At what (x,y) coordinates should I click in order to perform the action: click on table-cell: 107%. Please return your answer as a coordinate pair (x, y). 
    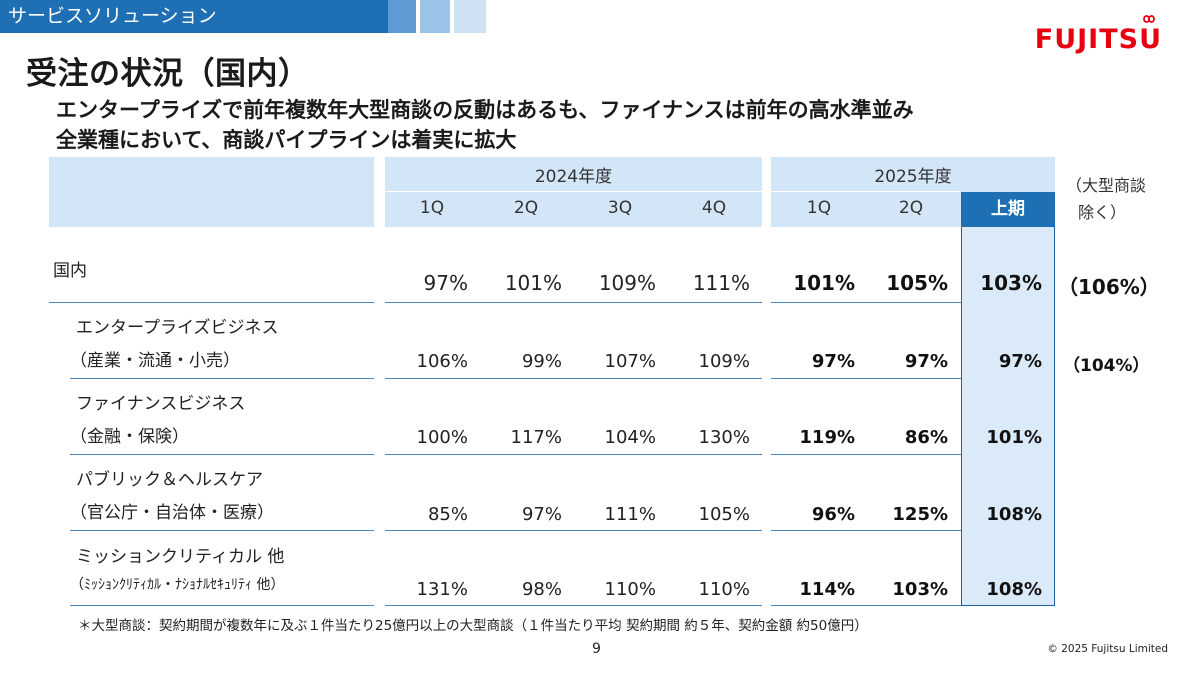
    Looking at the image, I should click on (630, 361).